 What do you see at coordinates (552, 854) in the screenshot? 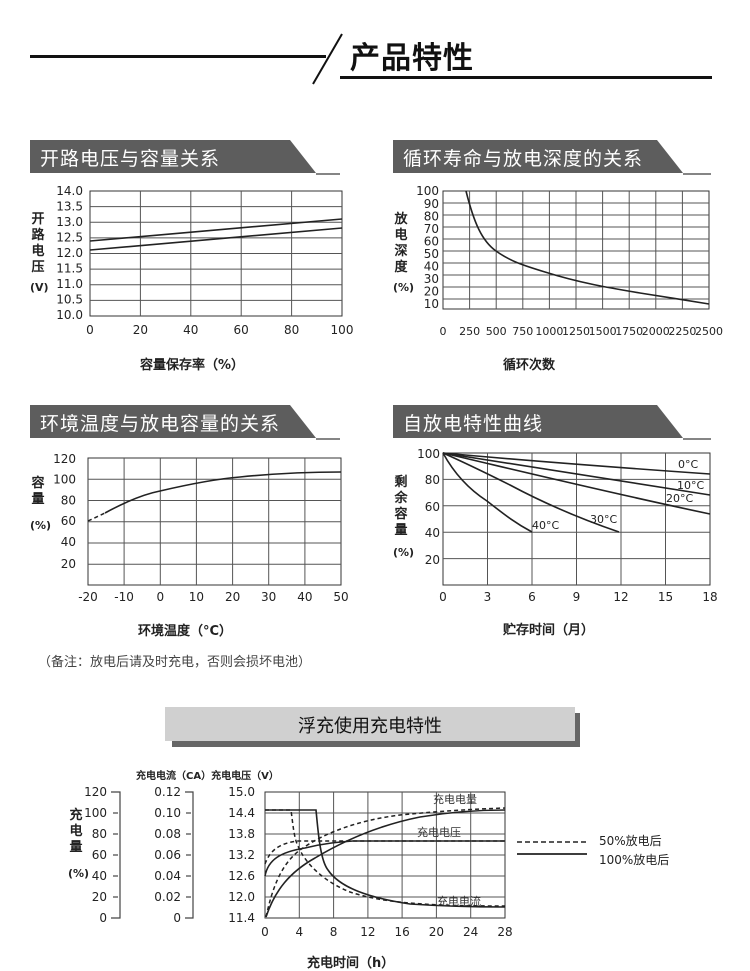
I see `solid-line-icon` at bounding box center [552, 854].